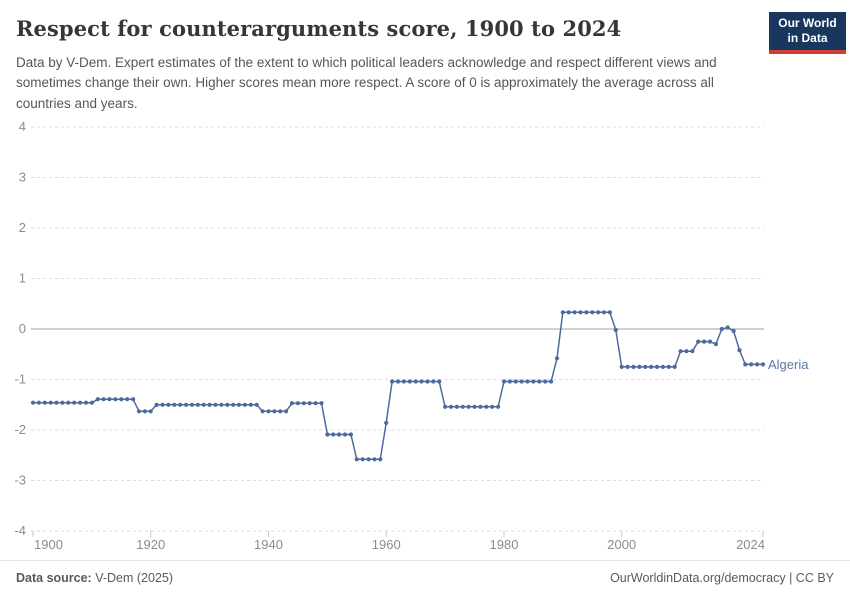 This screenshot has width=850, height=600. I want to click on svg-text: 4, so click(22, 126).